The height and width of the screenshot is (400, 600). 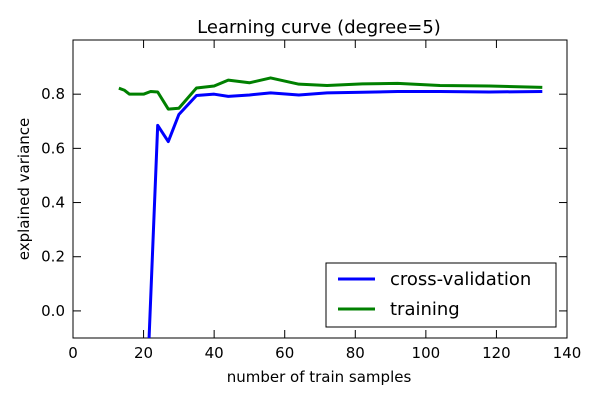 What do you see at coordinates (53, 311) in the screenshot?
I see `y-tick-label: 0.0` at bounding box center [53, 311].